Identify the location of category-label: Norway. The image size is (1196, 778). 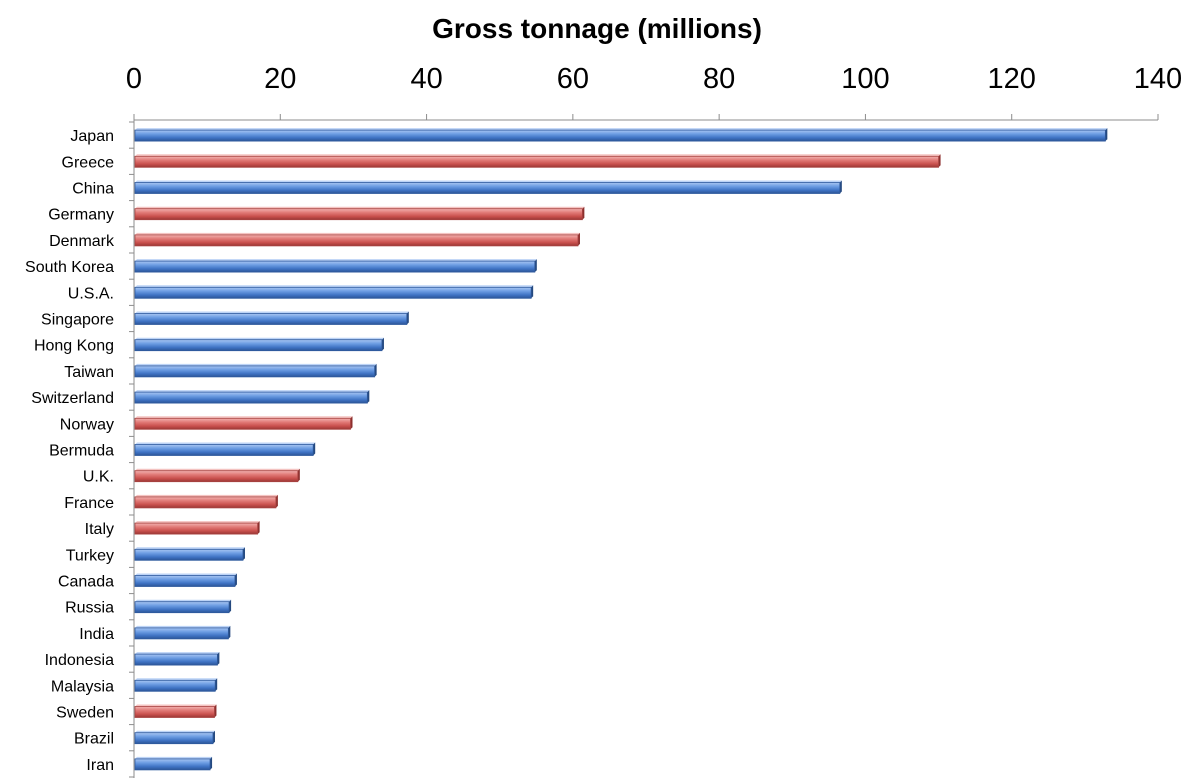
(87, 424).